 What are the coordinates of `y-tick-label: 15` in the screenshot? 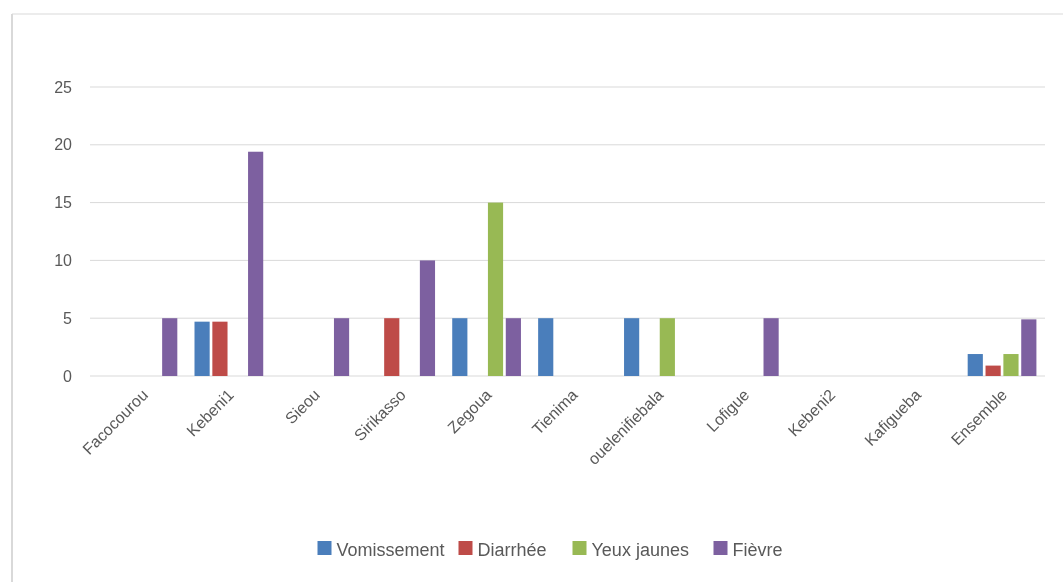 It's located at (63, 203).